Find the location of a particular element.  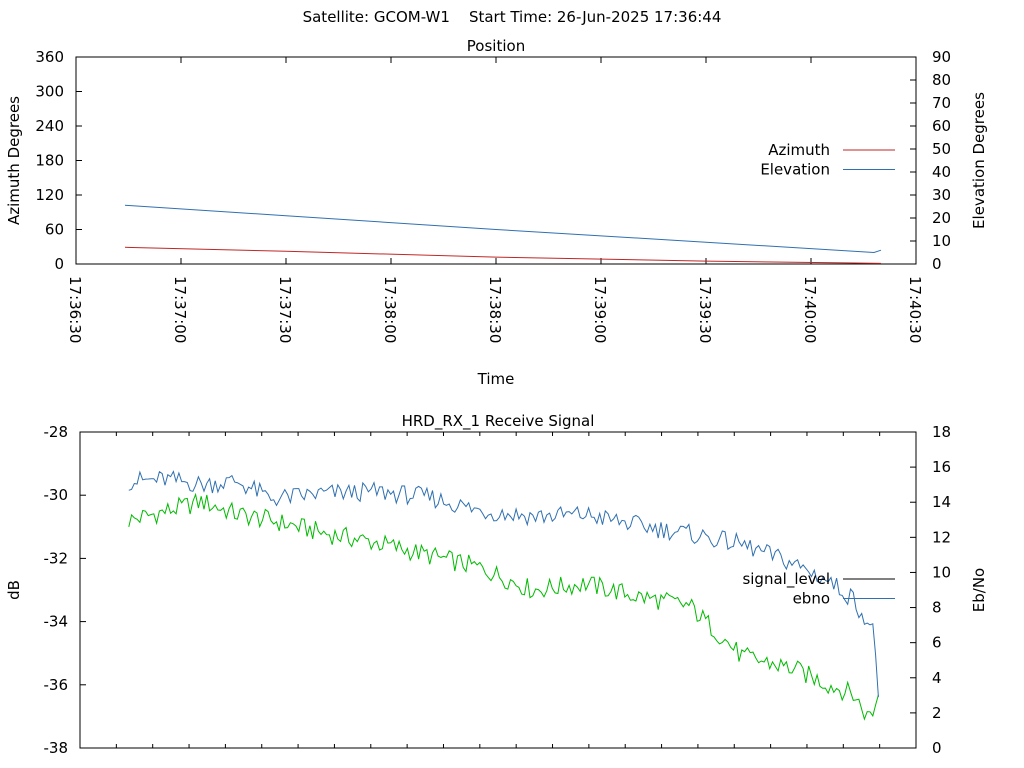

y2-axis-label: Elevation Degrees is located at coordinates (979, 160).